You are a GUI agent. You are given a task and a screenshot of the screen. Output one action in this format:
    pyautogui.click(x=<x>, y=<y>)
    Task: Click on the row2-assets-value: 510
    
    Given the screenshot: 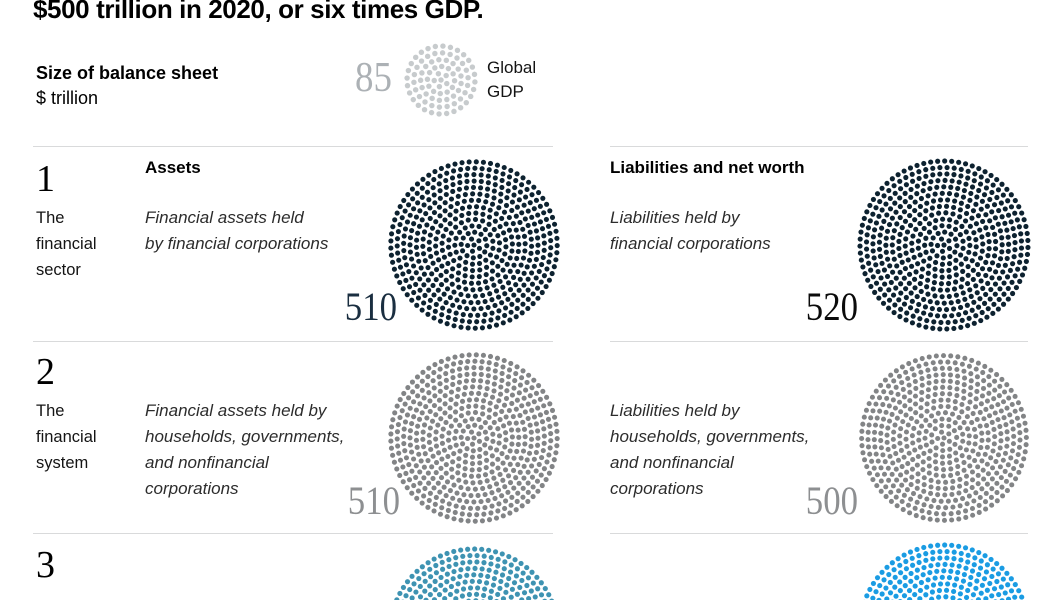 What is the action you would take?
    pyautogui.click(x=373, y=500)
    